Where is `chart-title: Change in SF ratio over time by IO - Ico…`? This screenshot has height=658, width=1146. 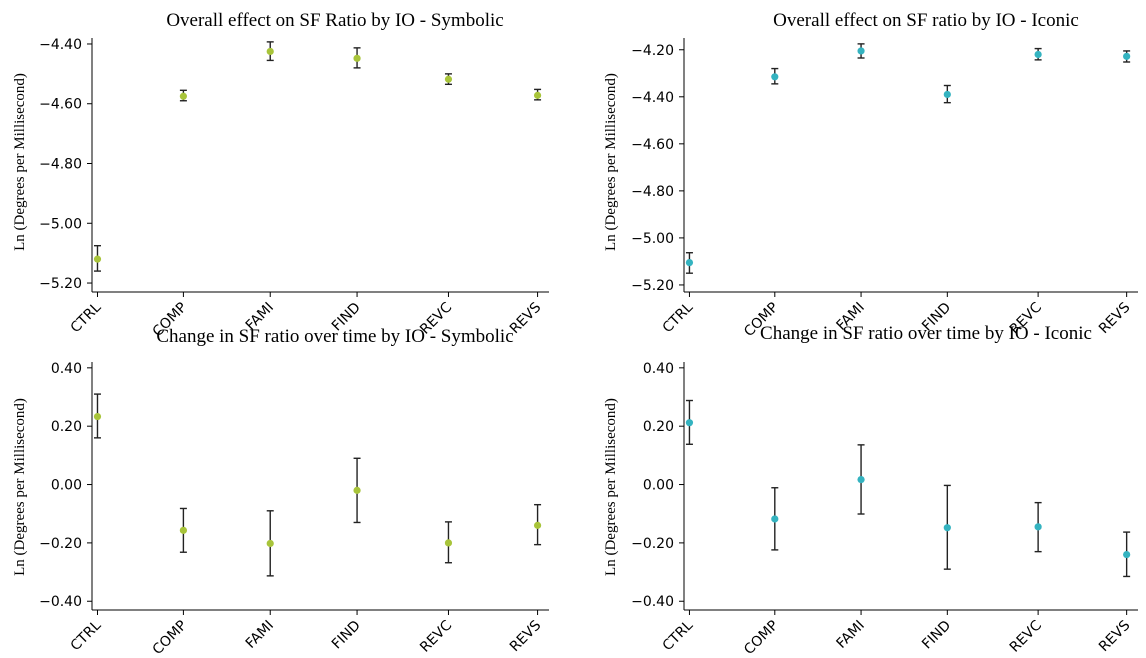 chart-title: Change in SF ratio over time by IO - Ico… is located at coordinates (926, 333).